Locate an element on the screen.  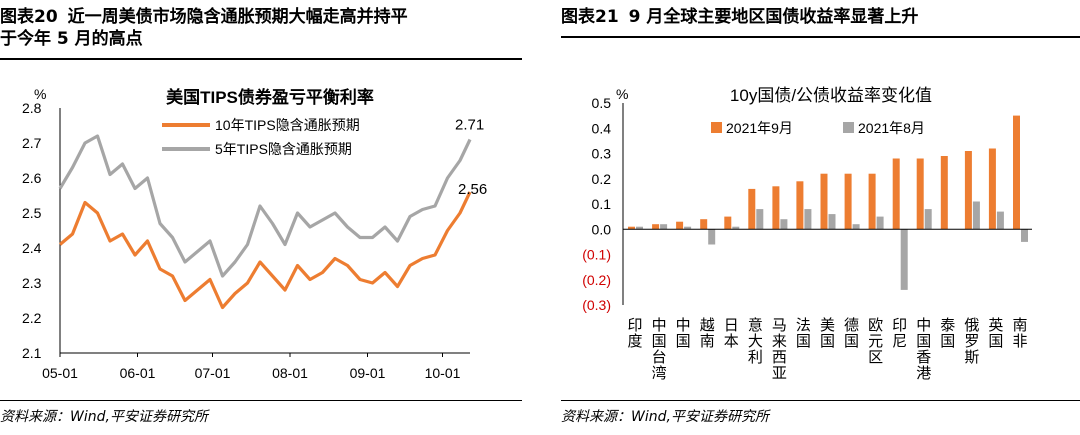
right-y-tick-label: 0.0 is located at coordinates (602, 229).